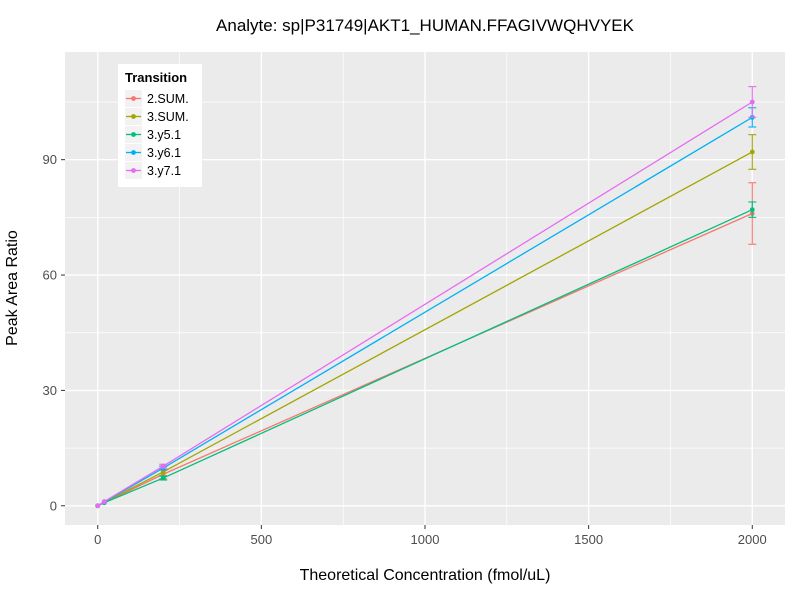  What do you see at coordinates (588, 539) in the screenshot?
I see `x-tick-label: 1500` at bounding box center [588, 539].